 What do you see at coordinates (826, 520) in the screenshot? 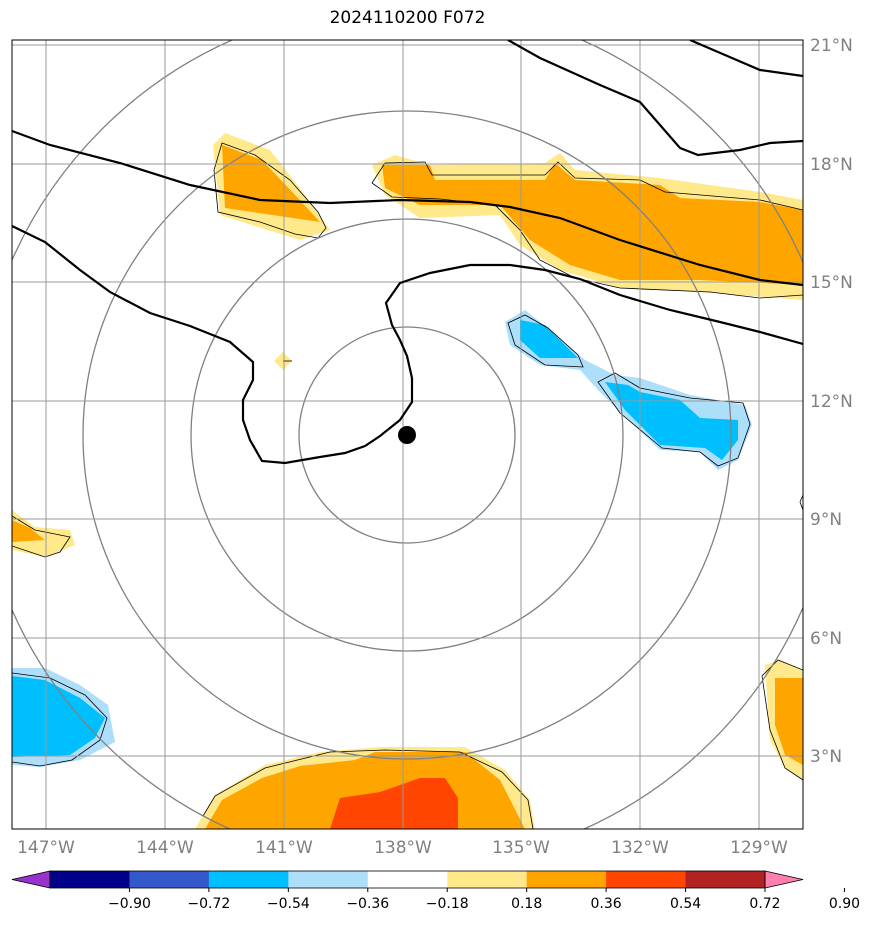
I see `latitude-label: 9°N` at bounding box center [826, 520].